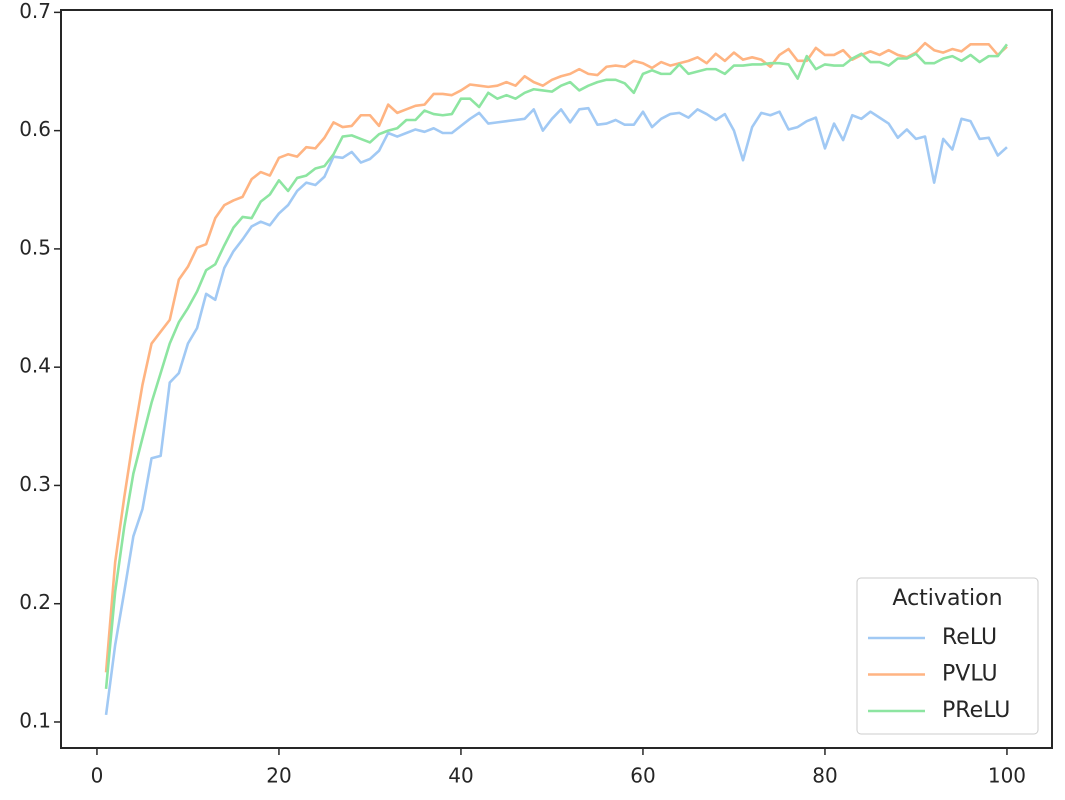  I want to click on y-tick-label: 0.2, so click(35, 602).